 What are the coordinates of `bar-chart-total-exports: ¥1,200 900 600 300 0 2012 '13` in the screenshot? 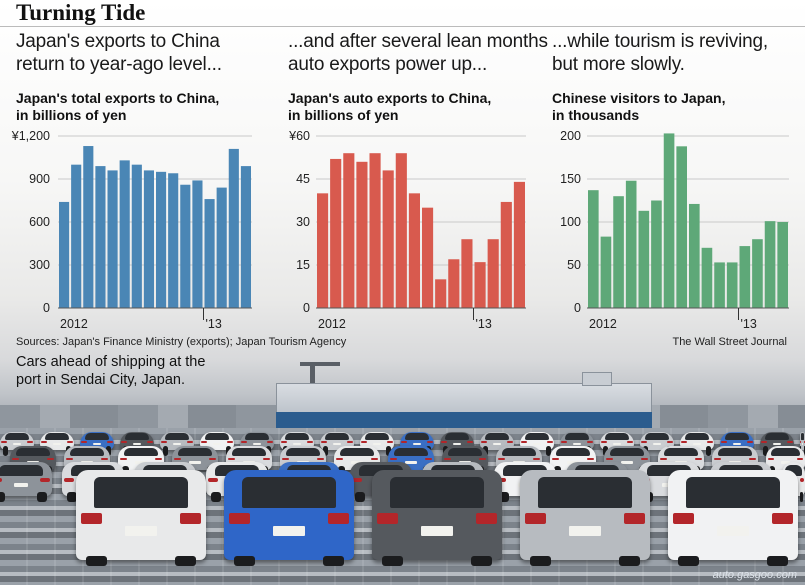 It's located at (131, 230).